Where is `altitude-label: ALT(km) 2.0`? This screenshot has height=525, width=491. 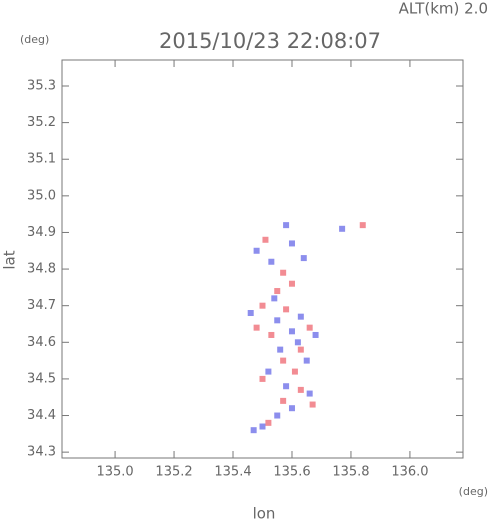 altitude-label: ALT(km) 2.0 is located at coordinates (443, 9).